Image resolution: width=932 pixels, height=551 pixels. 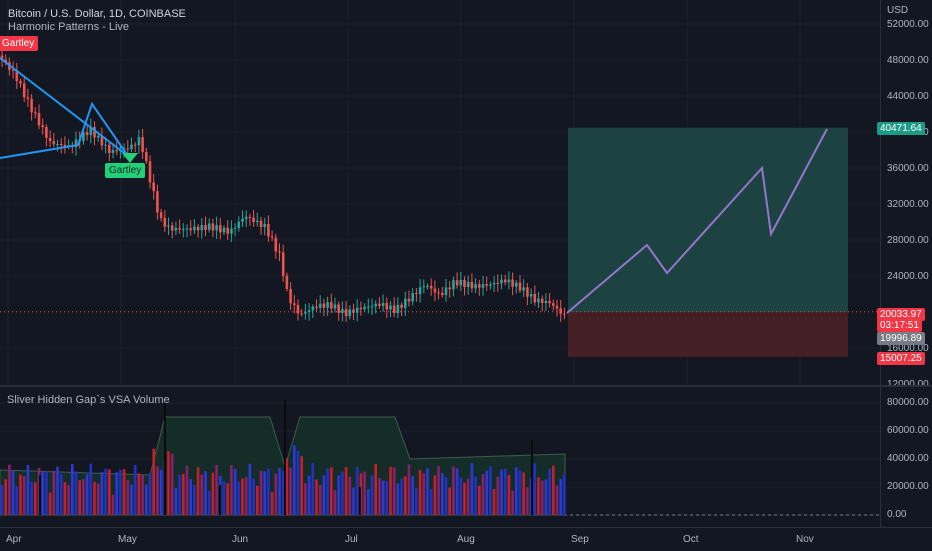 I want to click on pattern-marker, so click(x=130, y=158).